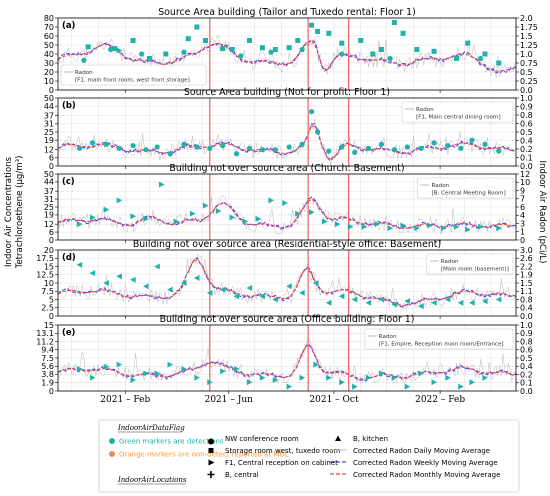  I want to click on panel-title: Building not over source area (Church, so click(286, 168).